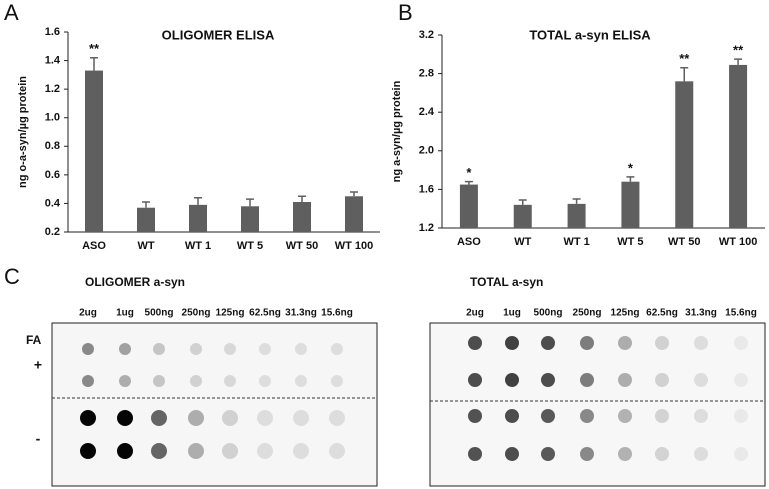 This screenshot has height=489, width=769. What do you see at coordinates (23, 132) in the screenshot?
I see `y-axis-label: ng o-a-syn/µg protein` at bounding box center [23, 132].